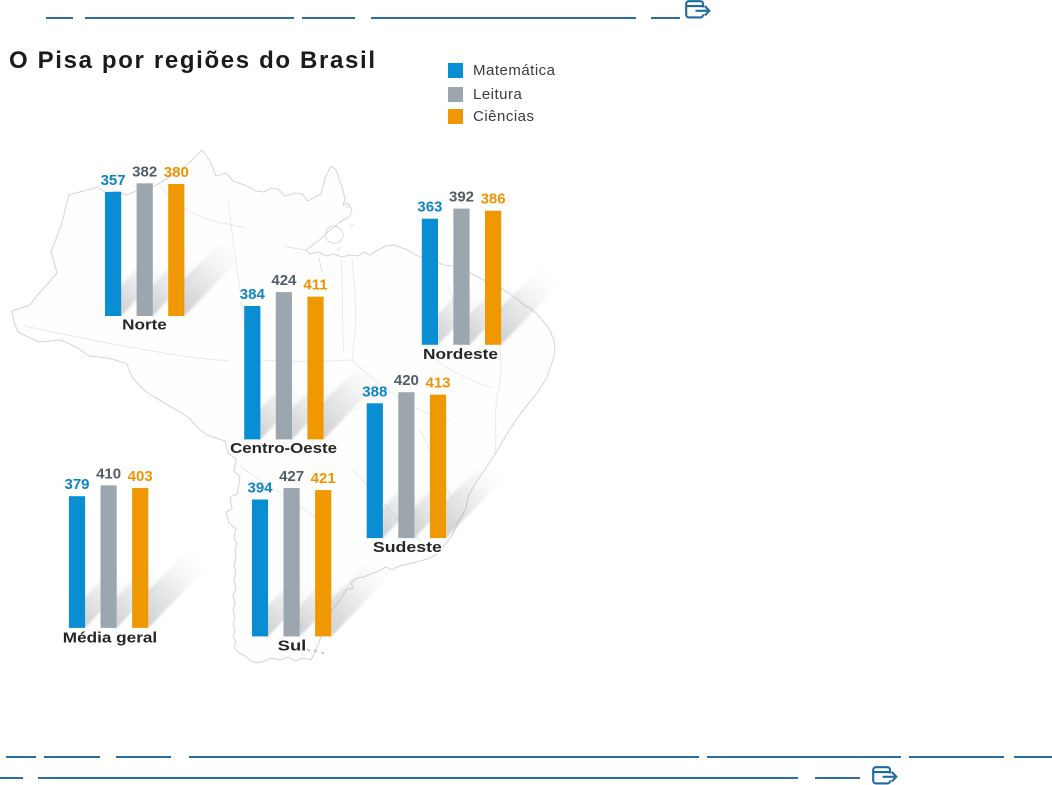 The image size is (1052, 785). Describe the element at coordinates (460, 354) in the screenshot. I see `svg-text: Nordeste` at that location.